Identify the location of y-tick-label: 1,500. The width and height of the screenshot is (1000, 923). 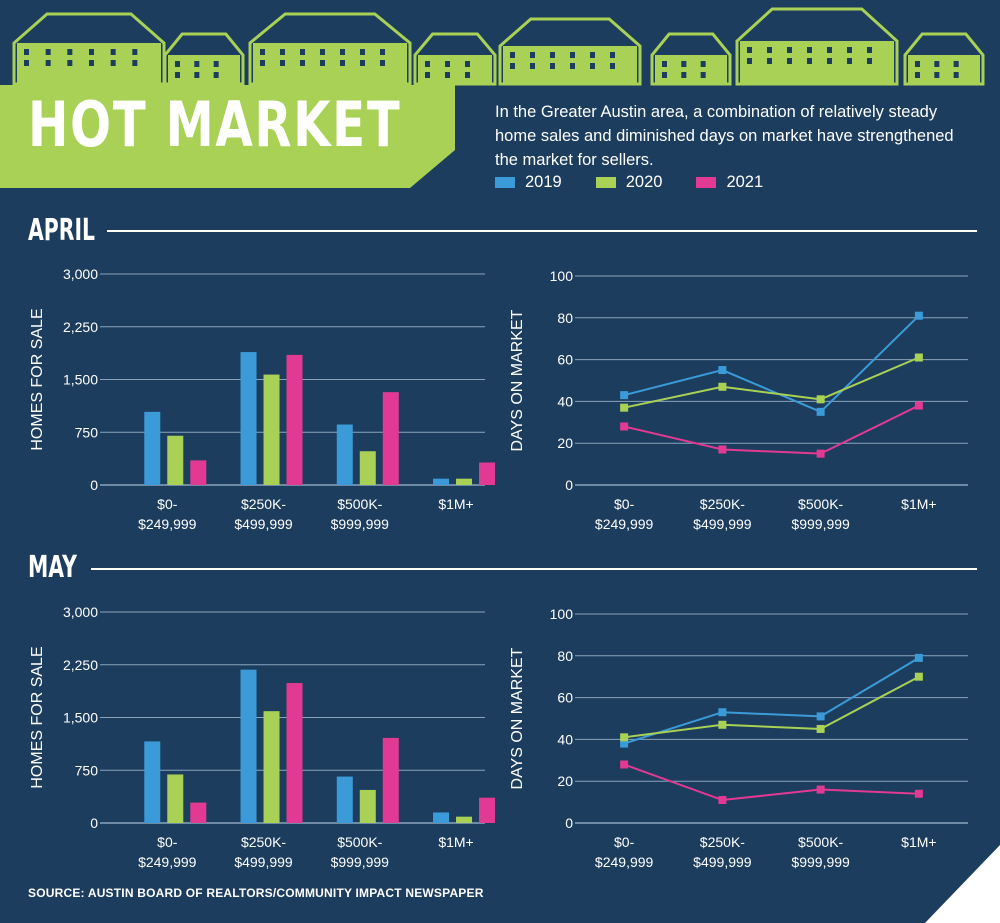
(80, 718).